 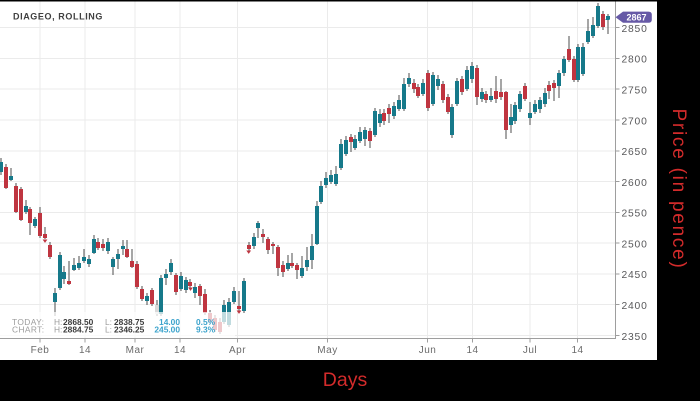 What do you see at coordinates (167, 330) in the screenshot?
I see `svg-text: 245.00` at bounding box center [167, 330].